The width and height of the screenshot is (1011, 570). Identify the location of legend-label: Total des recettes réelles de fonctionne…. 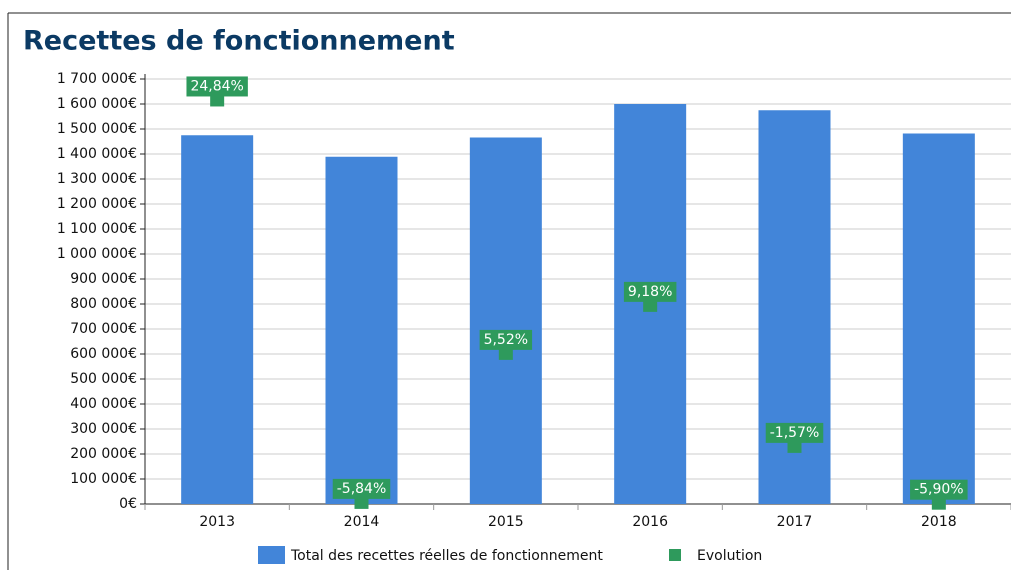
(446, 556).